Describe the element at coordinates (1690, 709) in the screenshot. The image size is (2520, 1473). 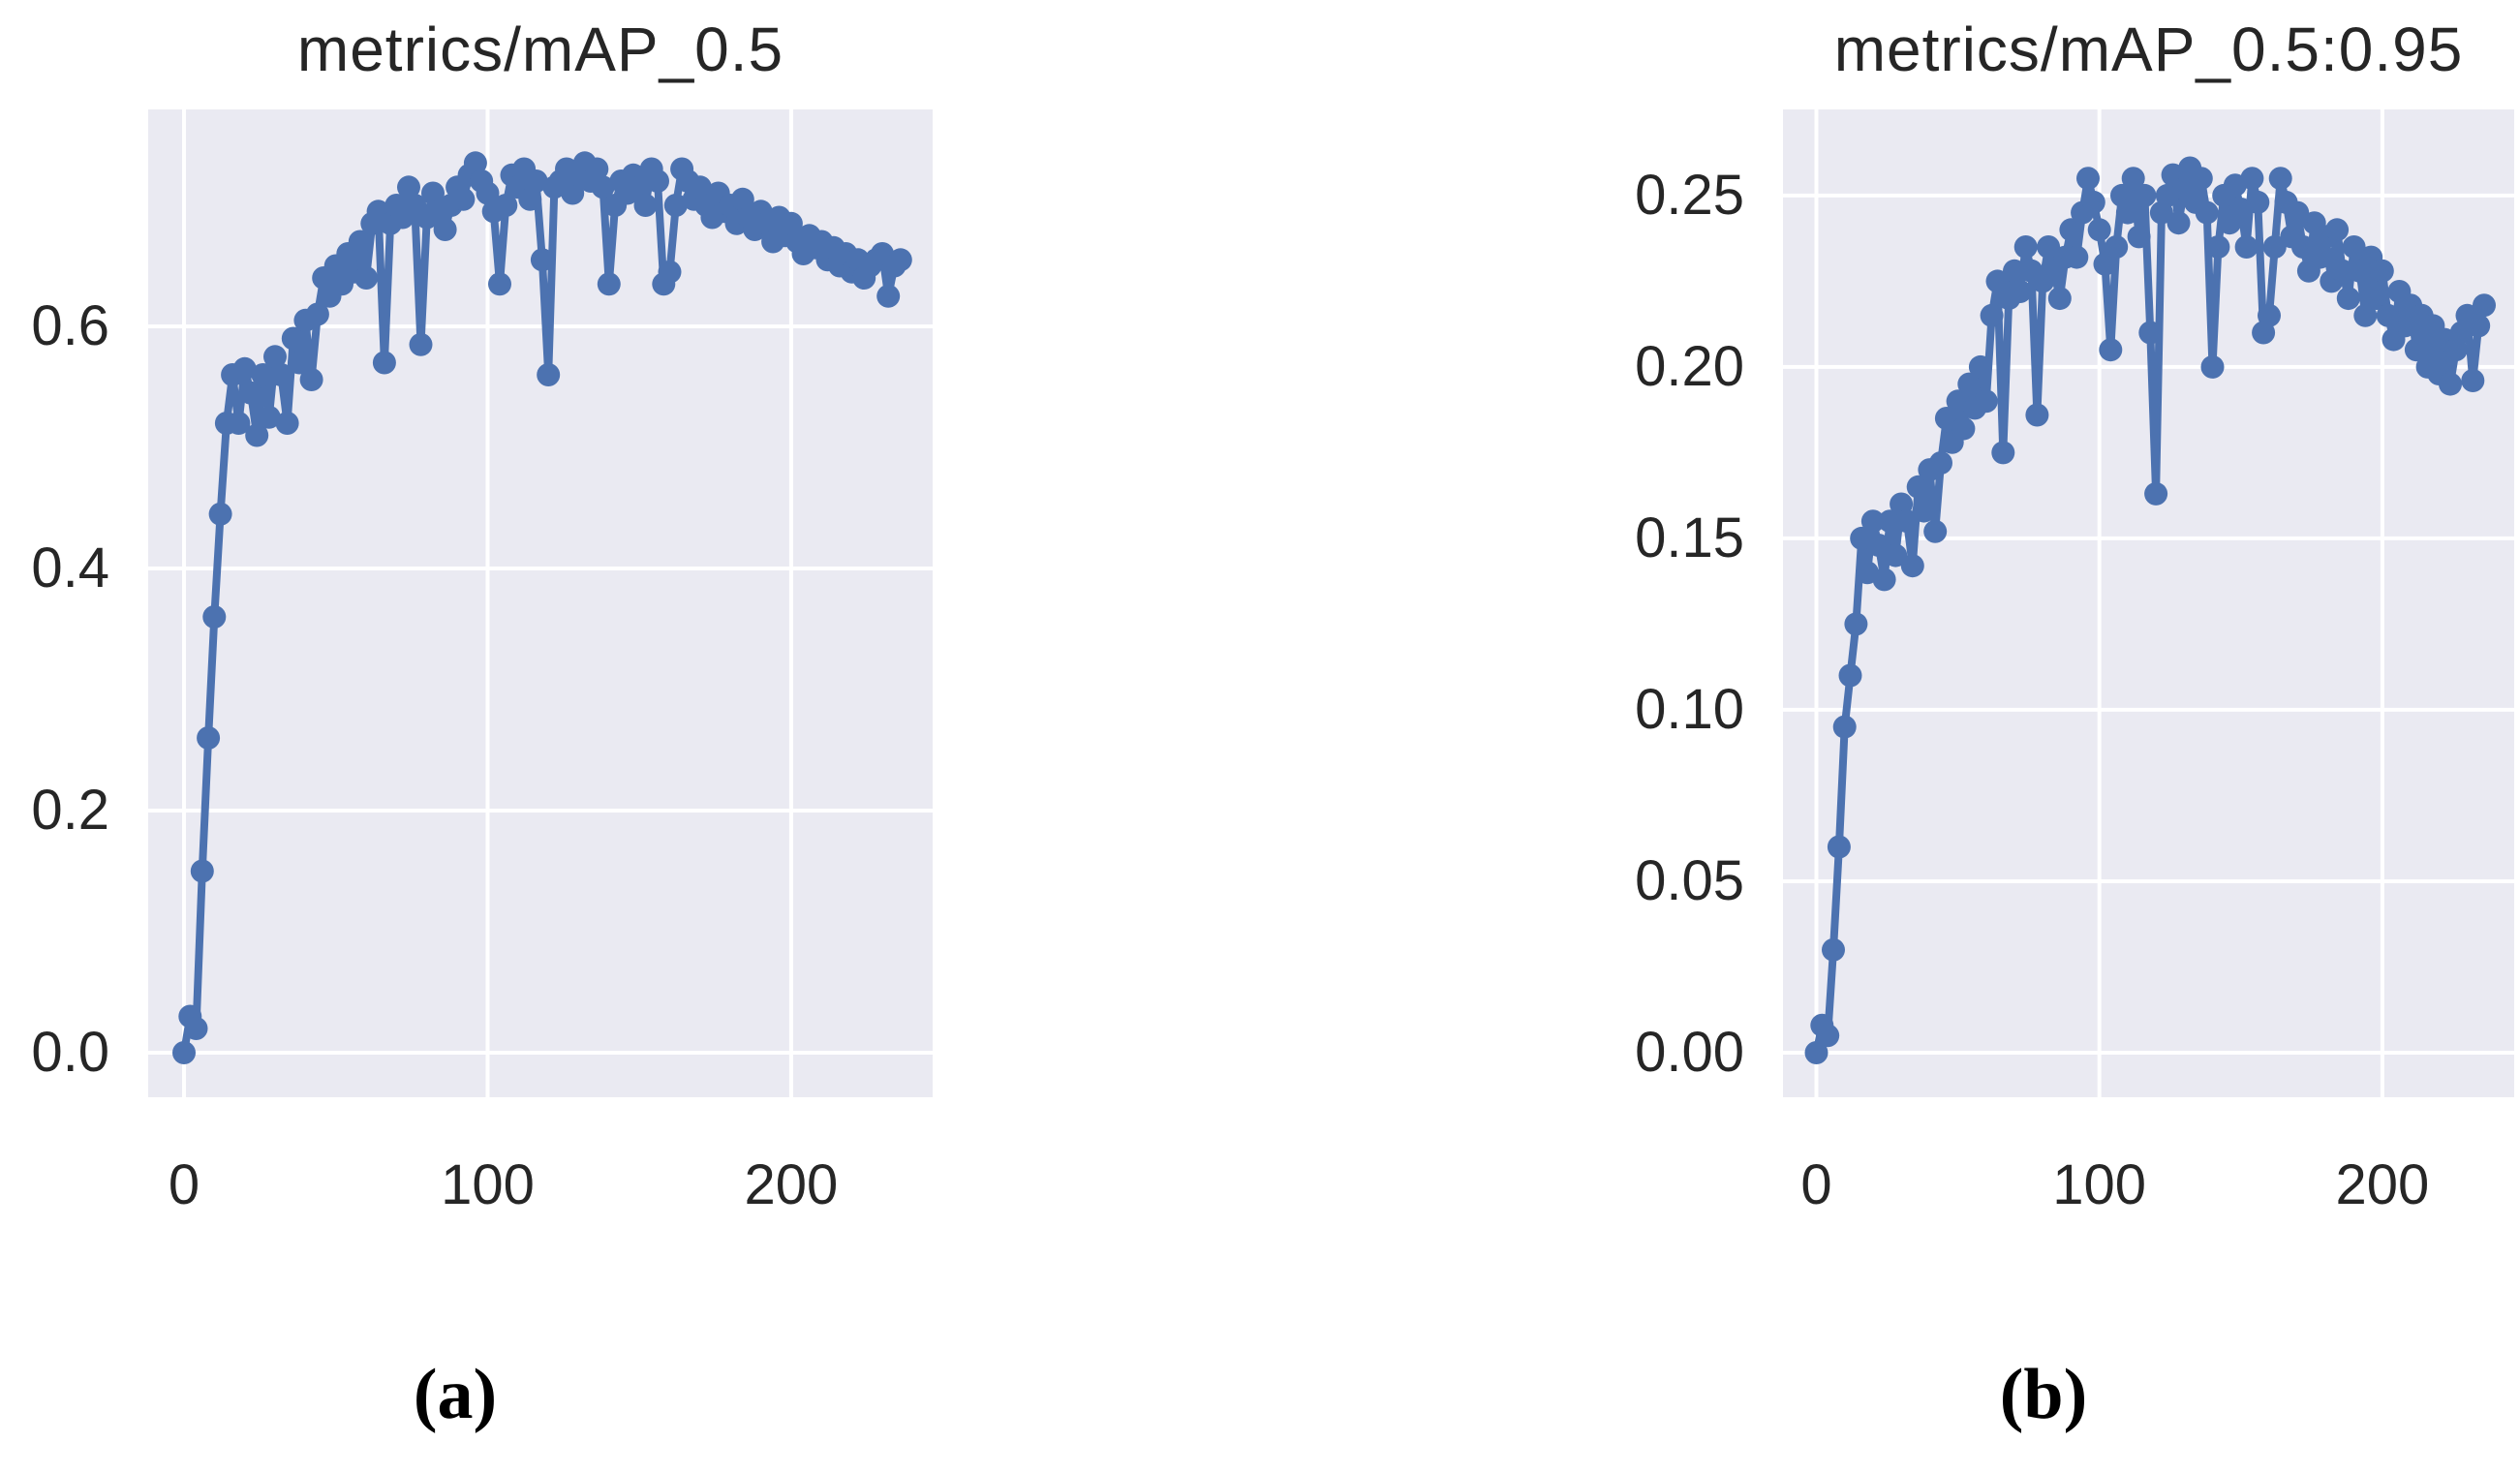
I see `y-tick-label: 0.10` at that location.